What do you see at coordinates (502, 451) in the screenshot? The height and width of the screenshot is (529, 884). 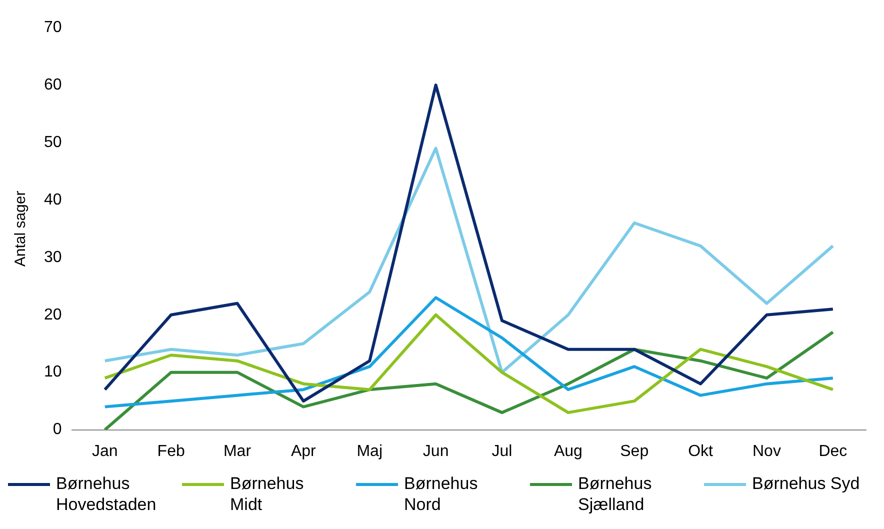 I see `x-tick-label: Jul` at bounding box center [502, 451].